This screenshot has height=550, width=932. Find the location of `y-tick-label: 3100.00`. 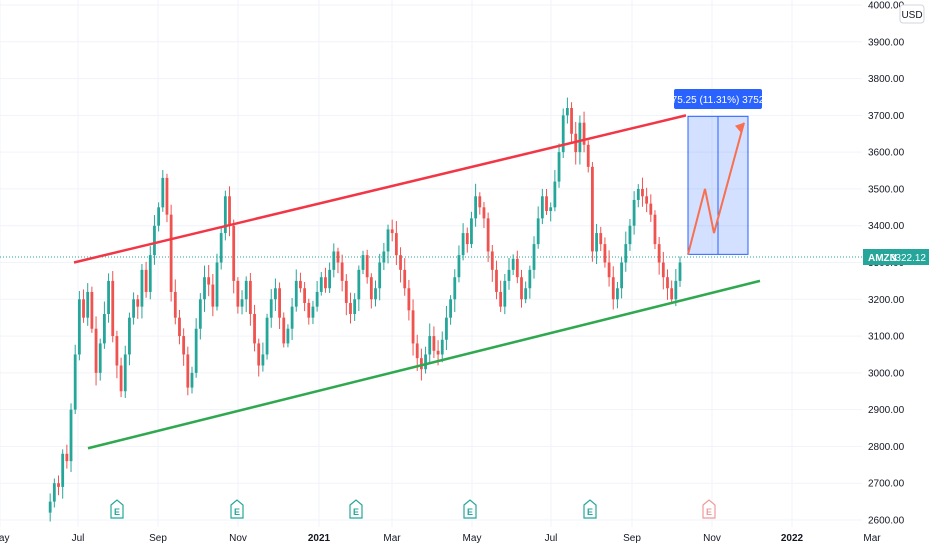

y-tick-label: 3100.00 is located at coordinates (886, 337).